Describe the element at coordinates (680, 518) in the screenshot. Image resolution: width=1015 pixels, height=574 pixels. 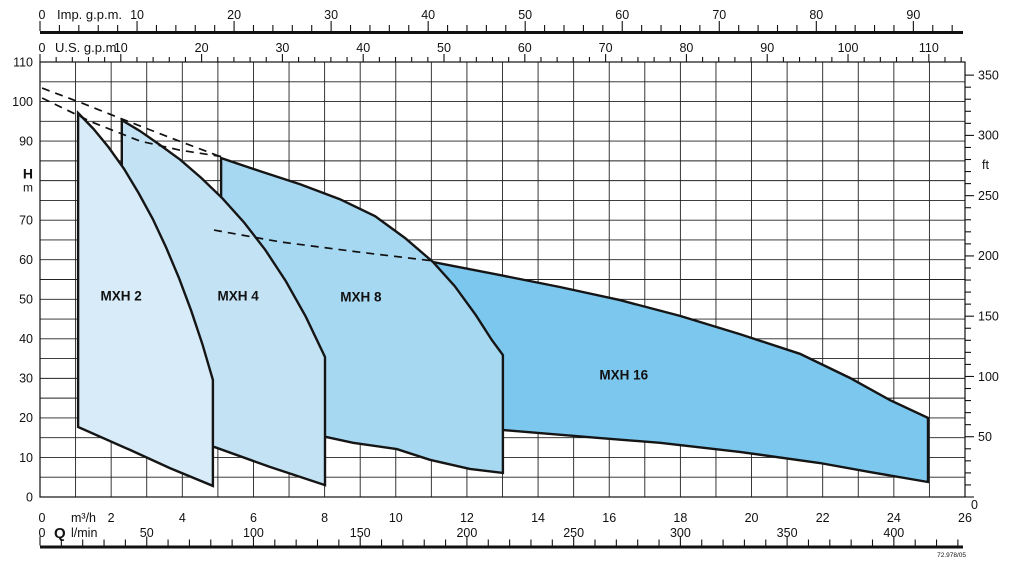
I see `axis-tick-label: 18` at that location.